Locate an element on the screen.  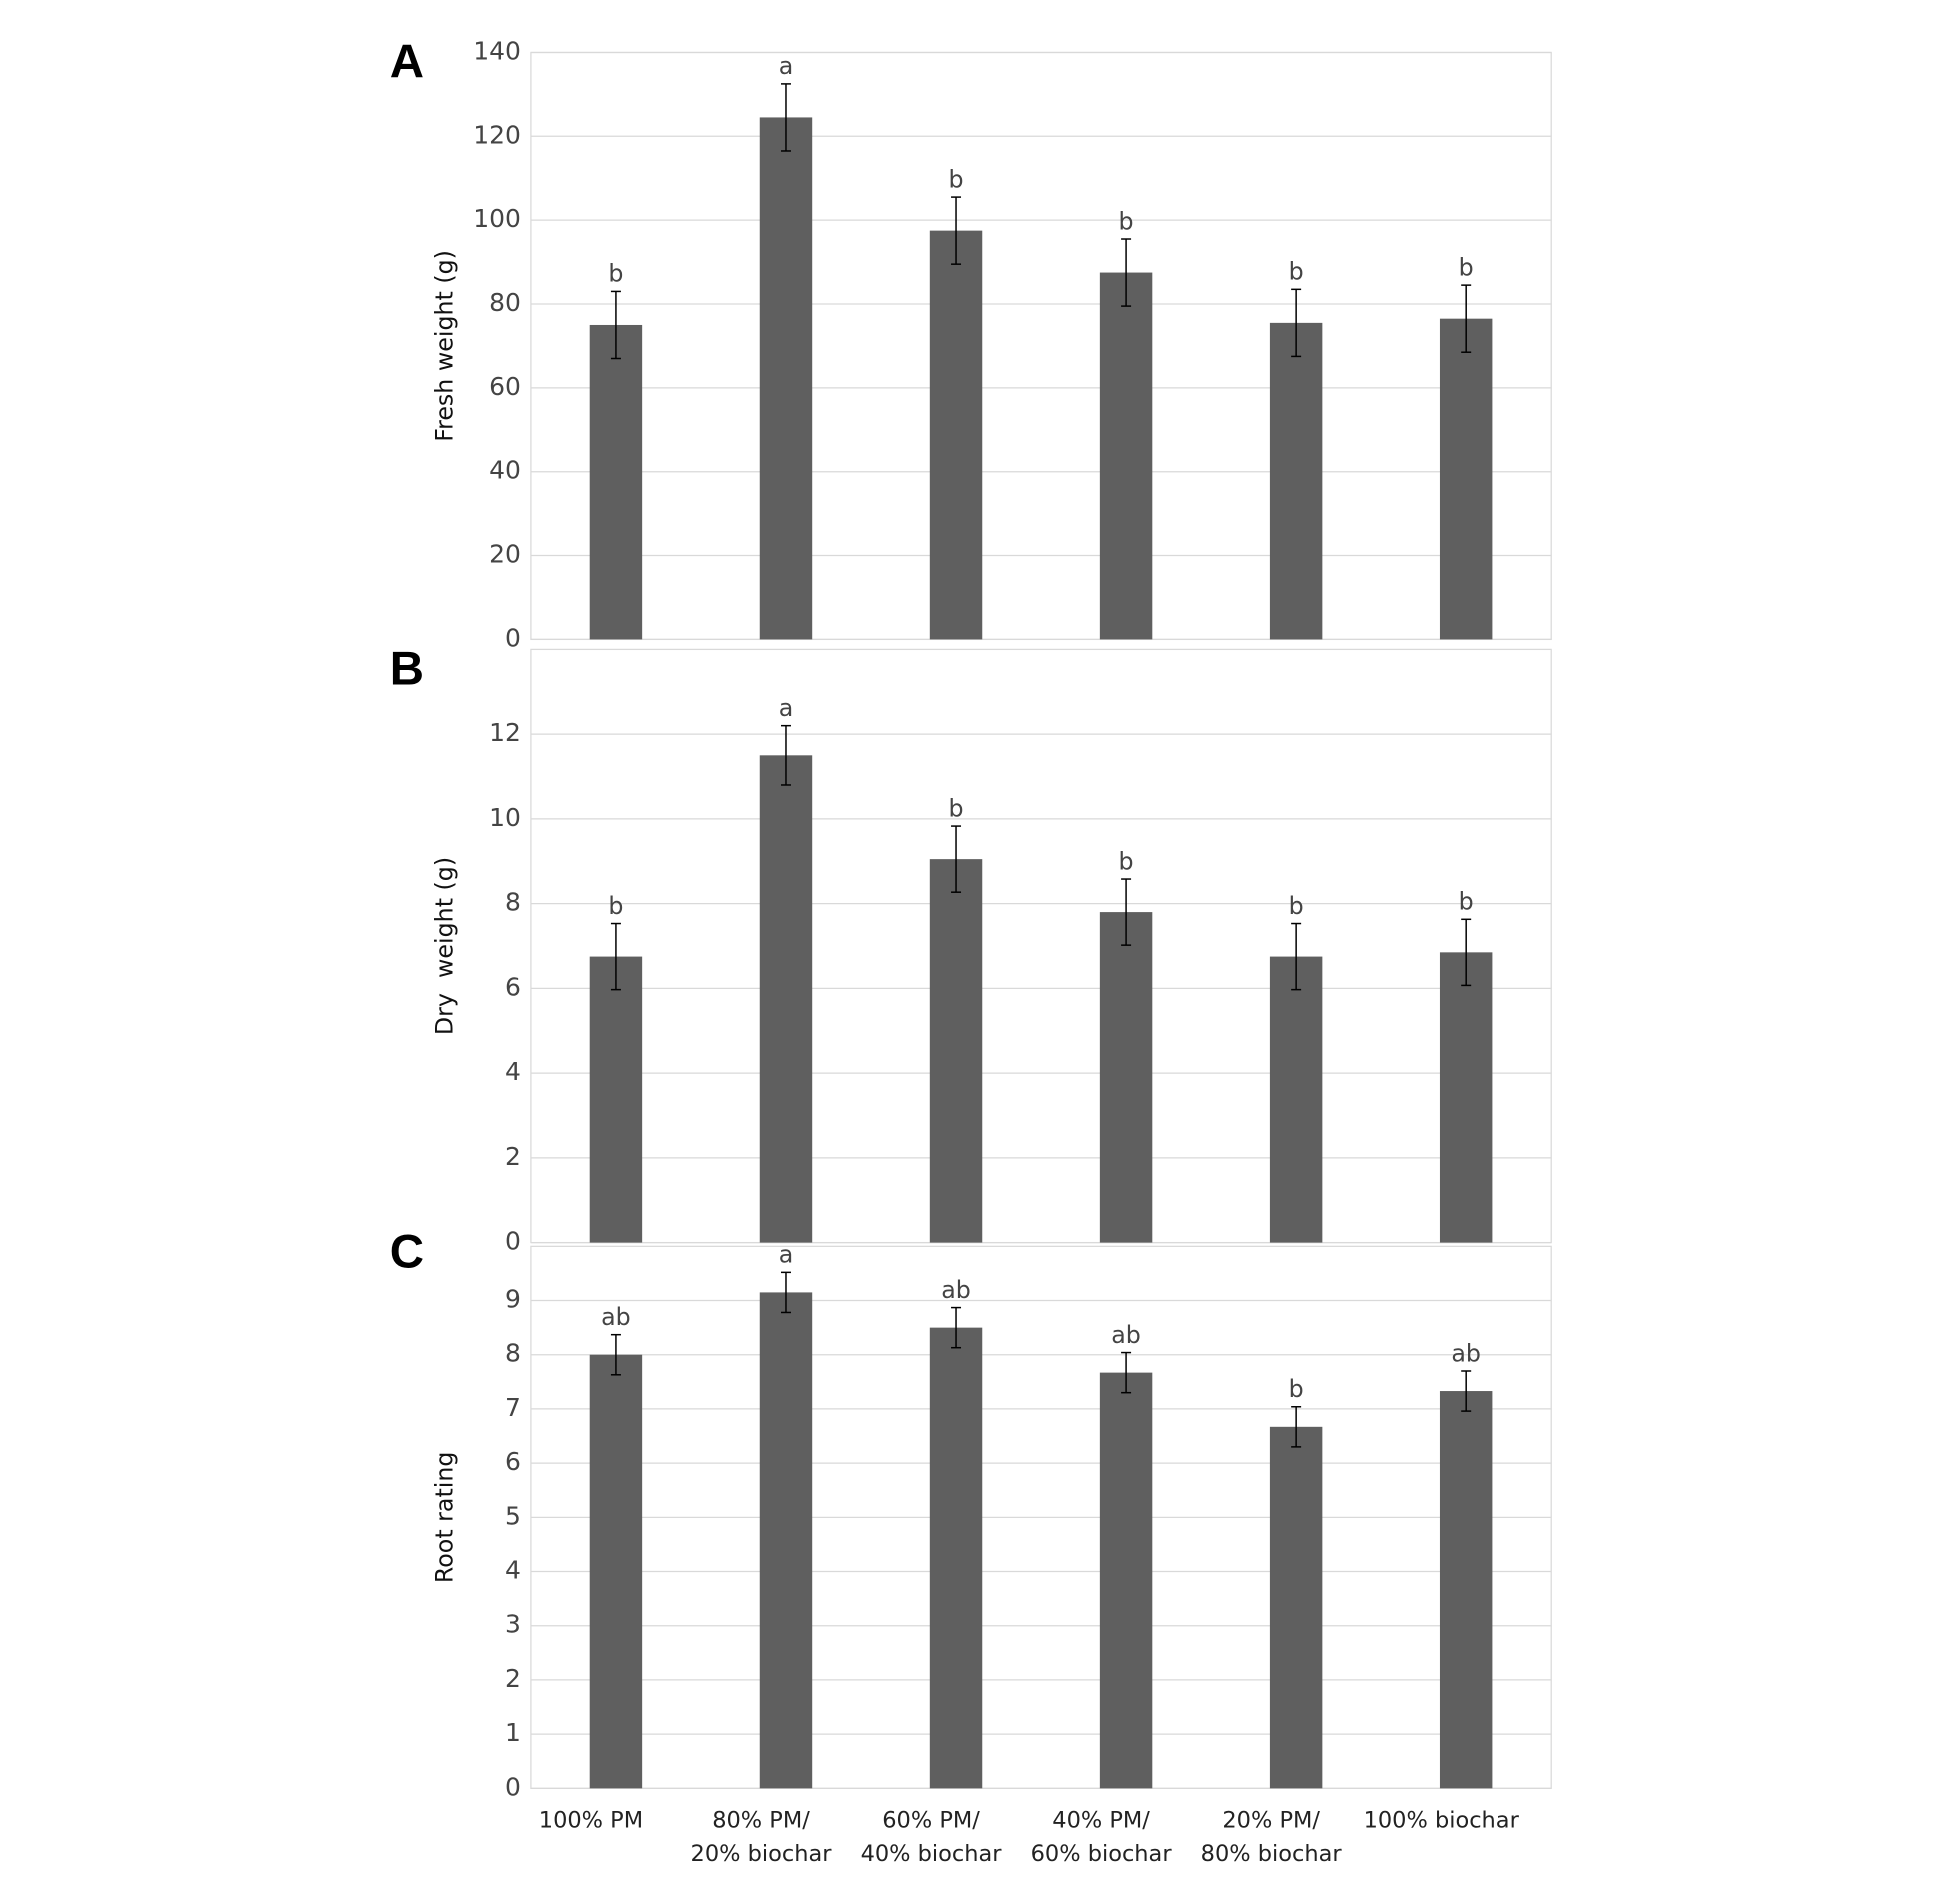
y-tick-label: 100 is located at coordinates (497, 218).